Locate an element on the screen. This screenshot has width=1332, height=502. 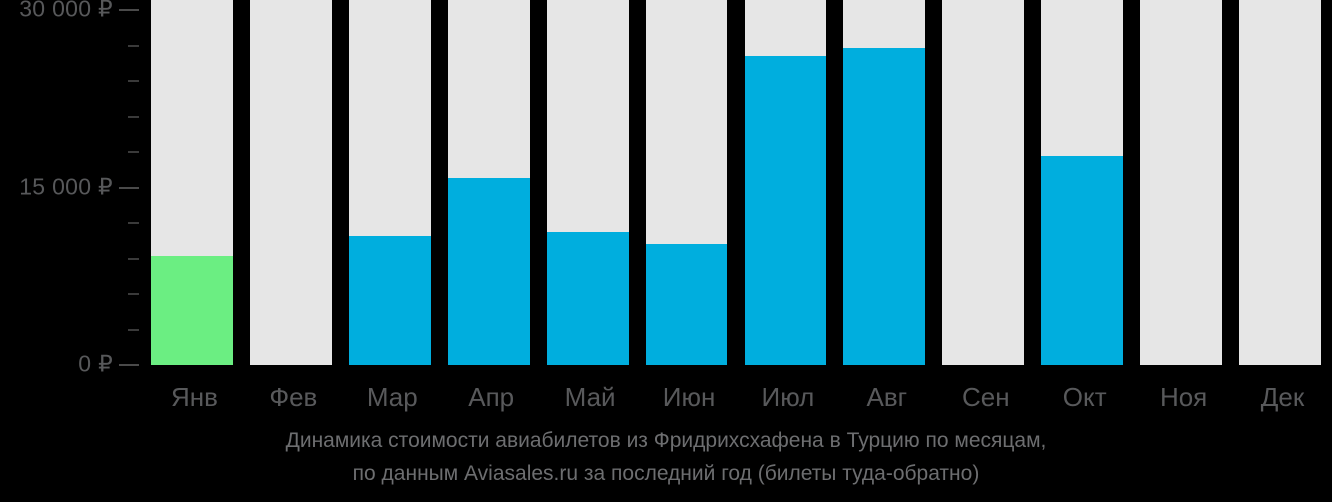
y-axis-label: 0 ₽ is located at coordinates (95, 363).